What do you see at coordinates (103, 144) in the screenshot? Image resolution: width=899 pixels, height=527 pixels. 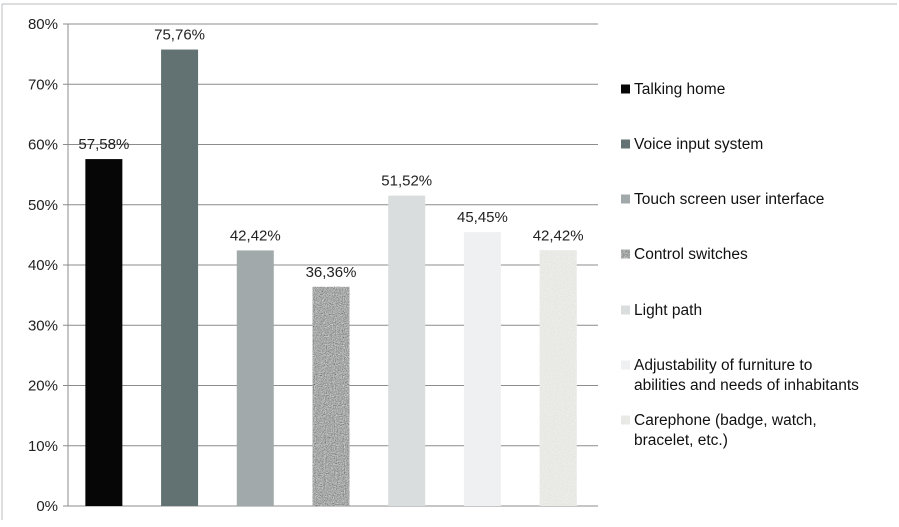 I see `data-label: 57,58%` at bounding box center [103, 144].